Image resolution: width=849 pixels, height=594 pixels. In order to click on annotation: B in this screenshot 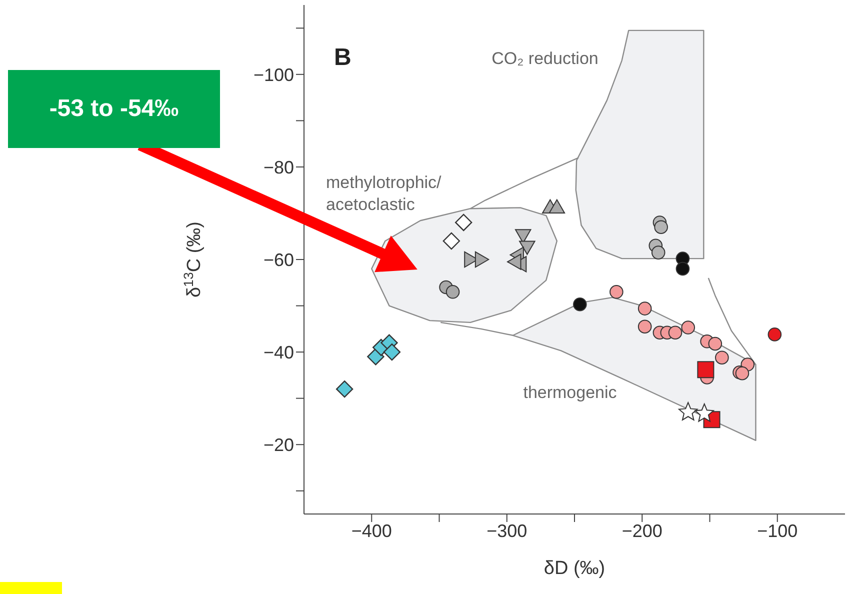, I will do `click(343, 57)`.